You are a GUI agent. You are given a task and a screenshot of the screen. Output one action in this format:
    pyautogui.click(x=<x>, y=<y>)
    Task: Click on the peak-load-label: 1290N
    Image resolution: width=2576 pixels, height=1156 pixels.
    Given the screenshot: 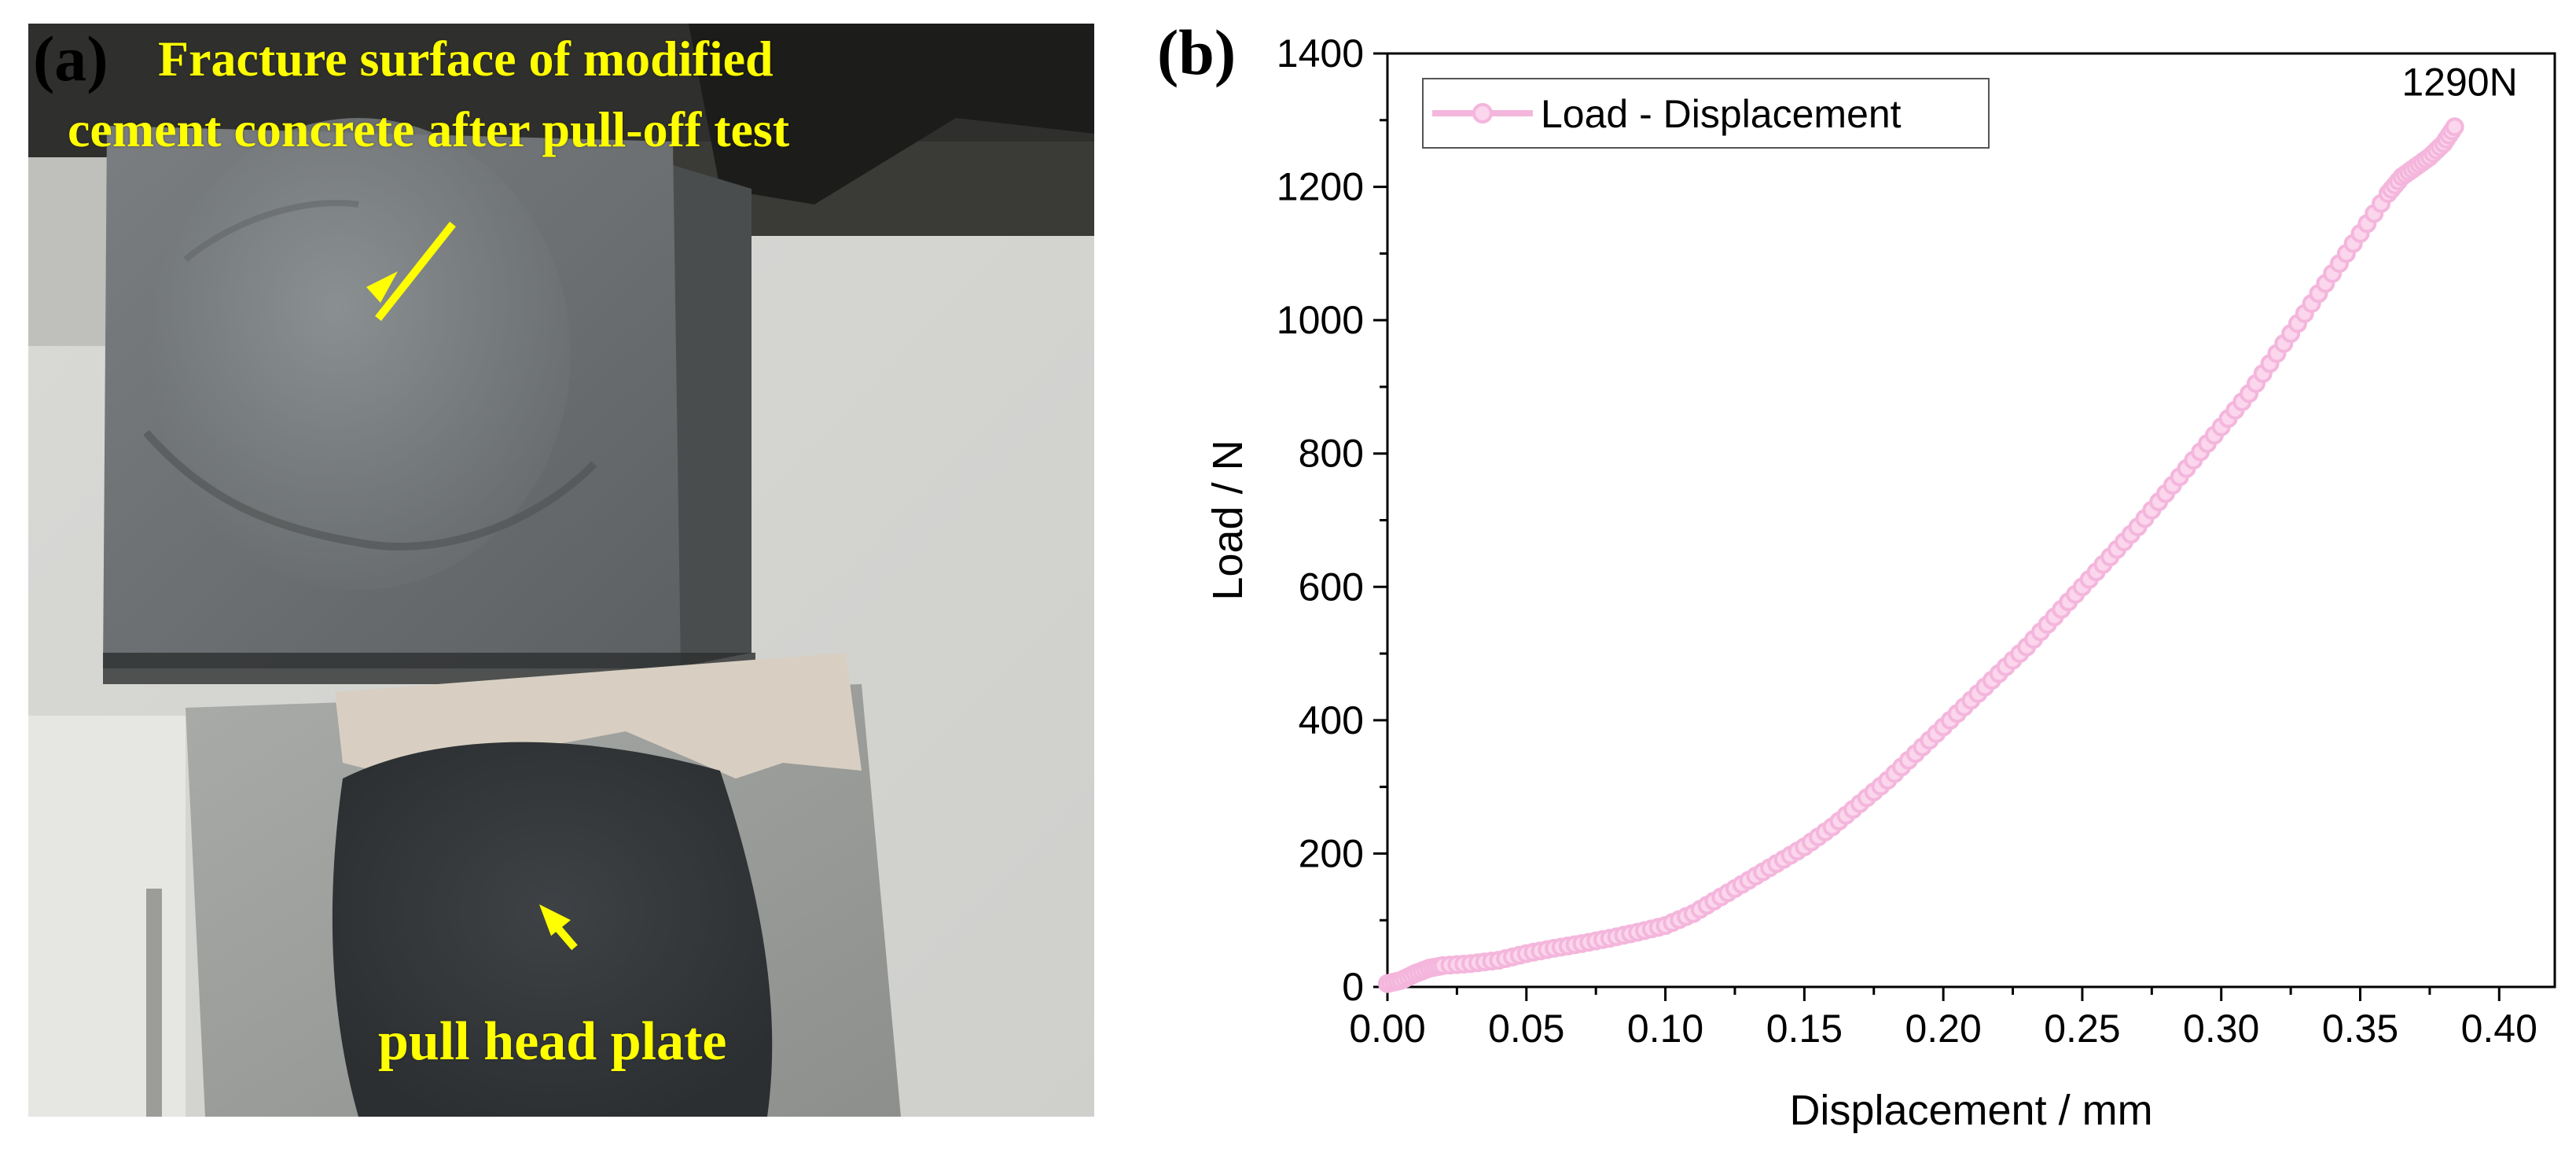 What is the action you would take?
    pyautogui.click(x=2459, y=82)
    